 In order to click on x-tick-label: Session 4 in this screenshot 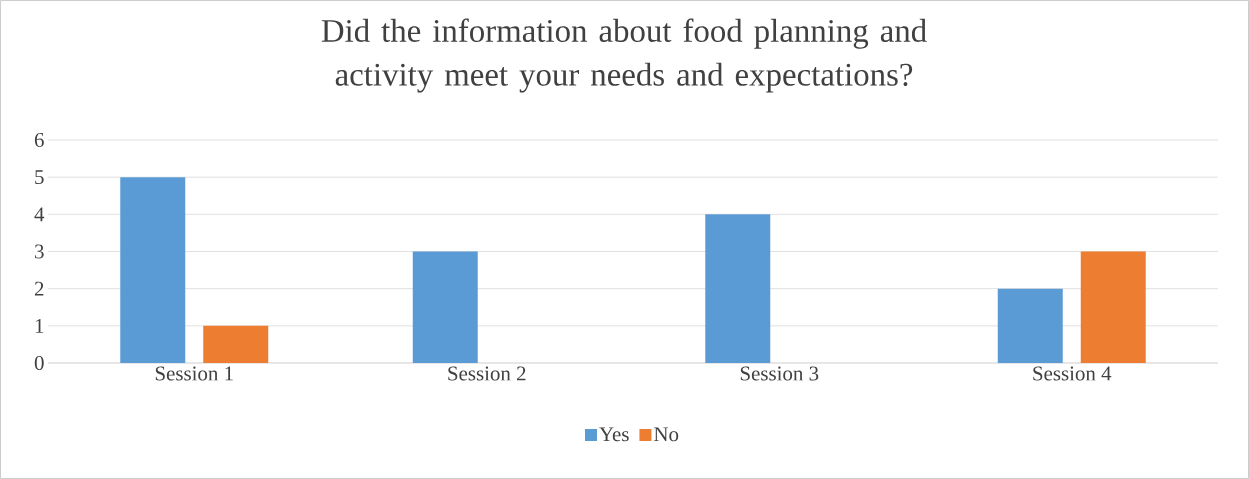, I will do `click(1072, 373)`.